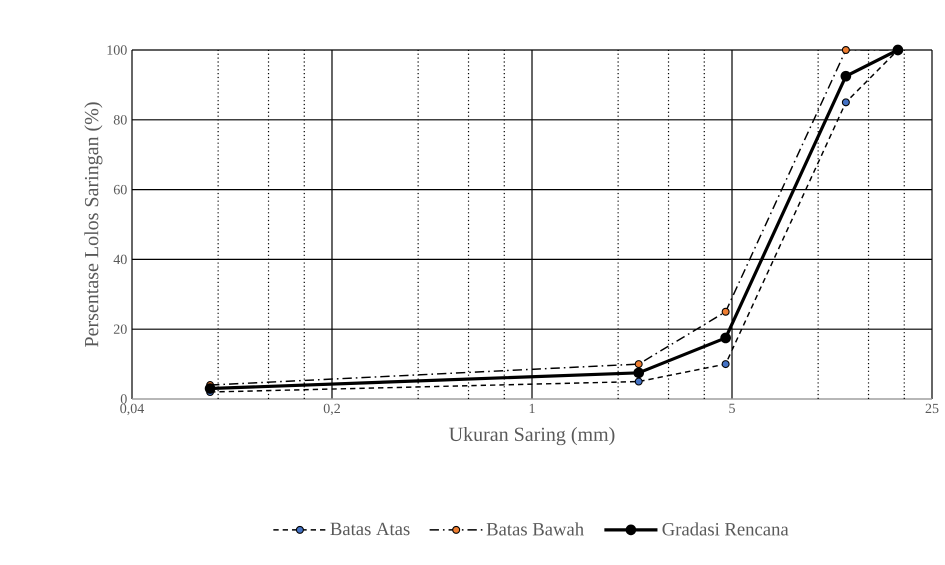 This screenshot has height=565, width=945. Describe the element at coordinates (120, 259) in the screenshot. I see `y-tick-label: 40` at that location.